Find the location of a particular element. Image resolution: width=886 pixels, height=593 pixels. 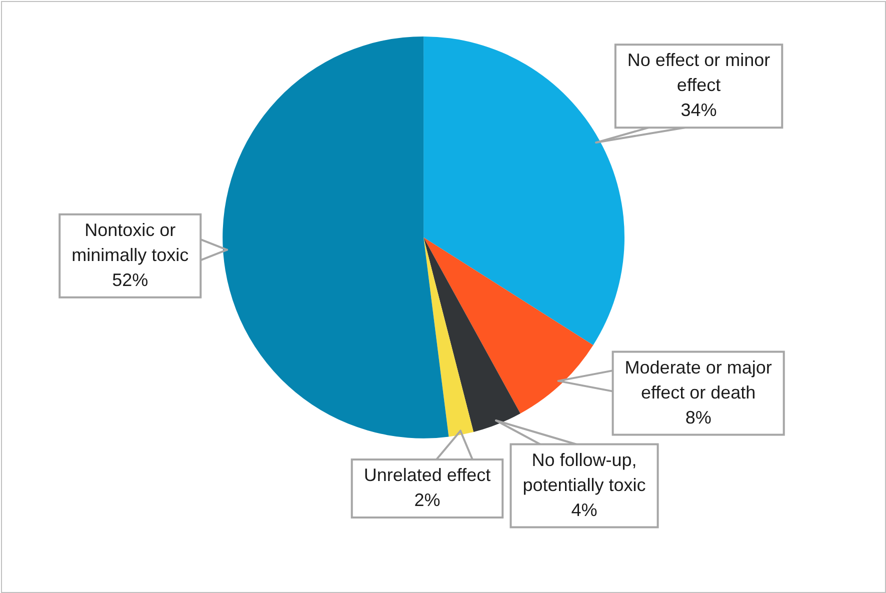

slice-label: Moderate or major effect or death is located at coordinates (698, 379).